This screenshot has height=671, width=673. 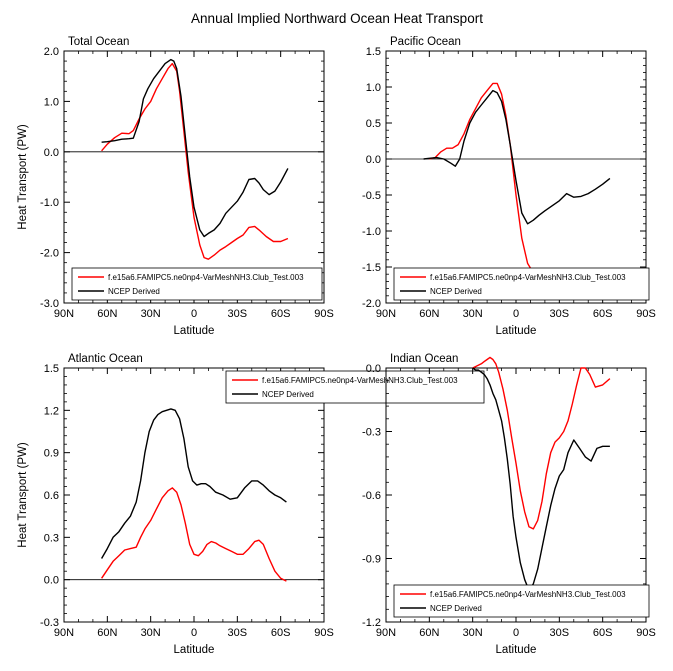 What do you see at coordinates (371, 560) in the screenshot?
I see `y-tick-label: -0.9` at bounding box center [371, 560].